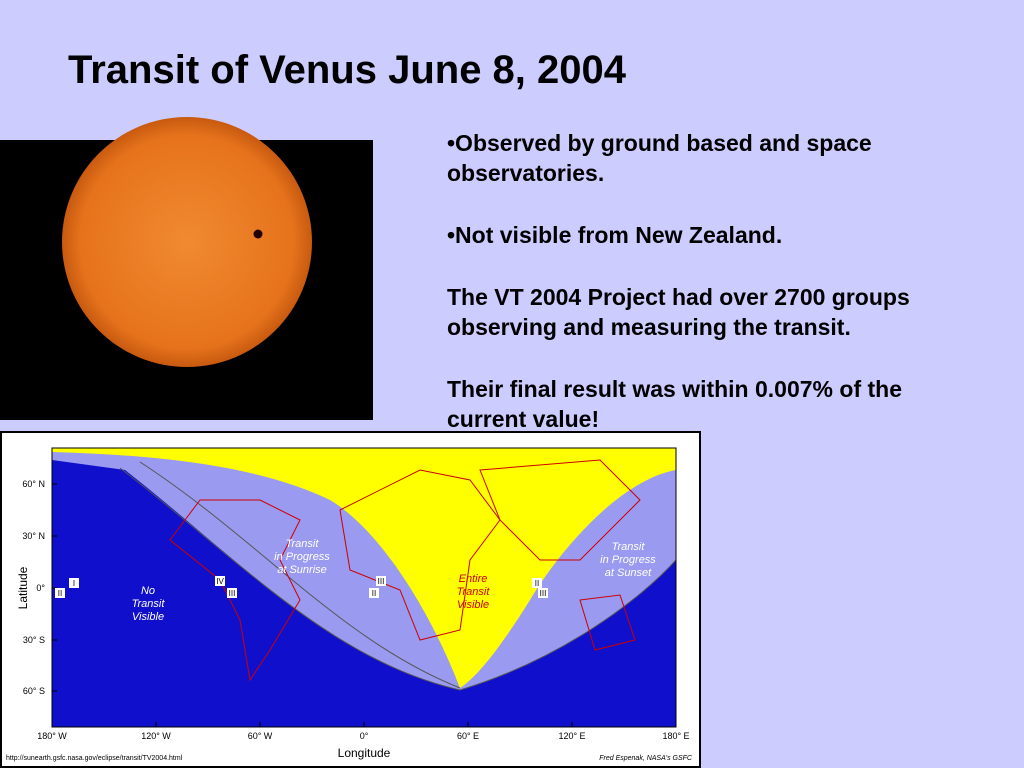 This screenshot has height=768, width=1024. What do you see at coordinates (34, 691) in the screenshot?
I see `lat-tick-label: 60° S` at bounding box center [34, 691].